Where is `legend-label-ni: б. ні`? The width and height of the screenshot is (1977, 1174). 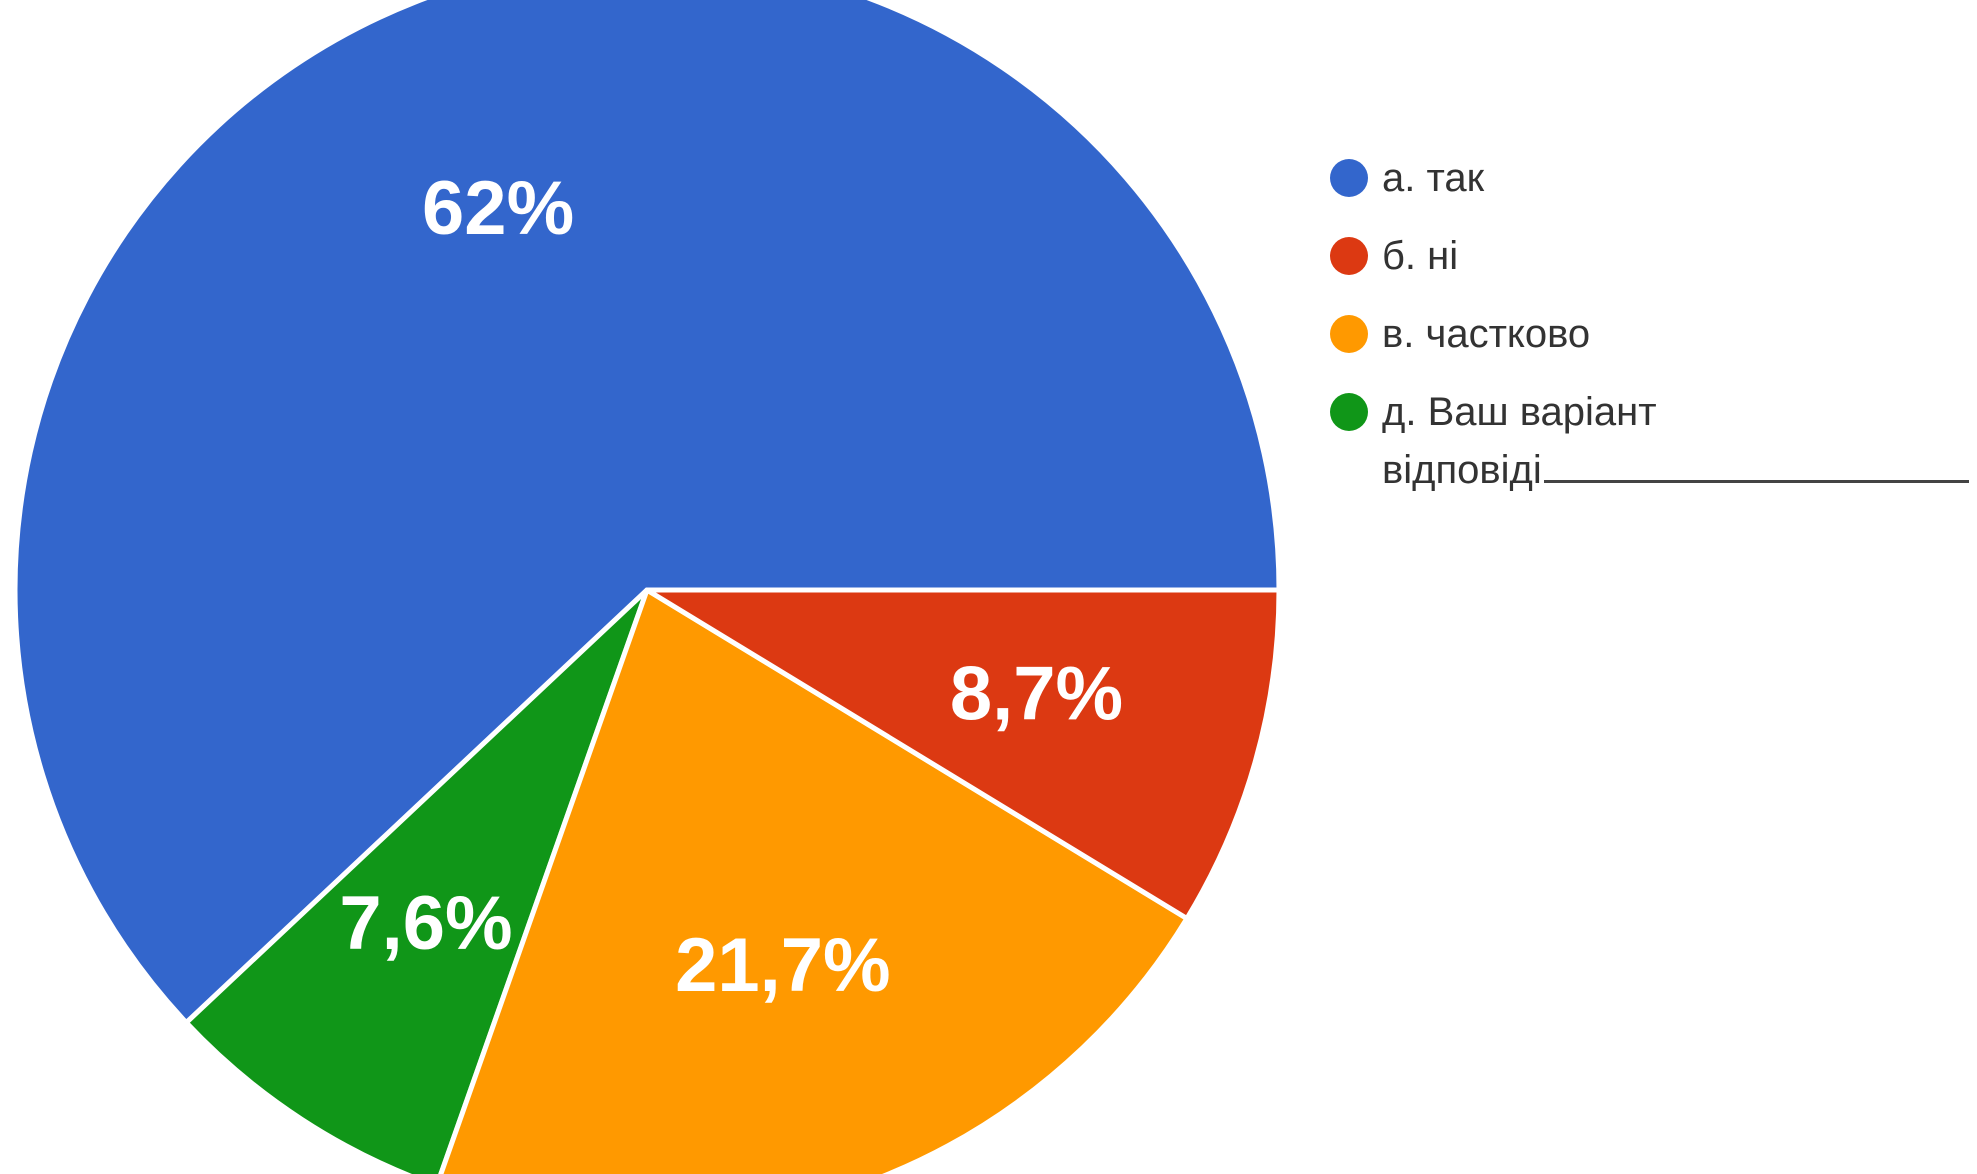 legend-label-ni: б. ні is located at coordinates (1420, 256).